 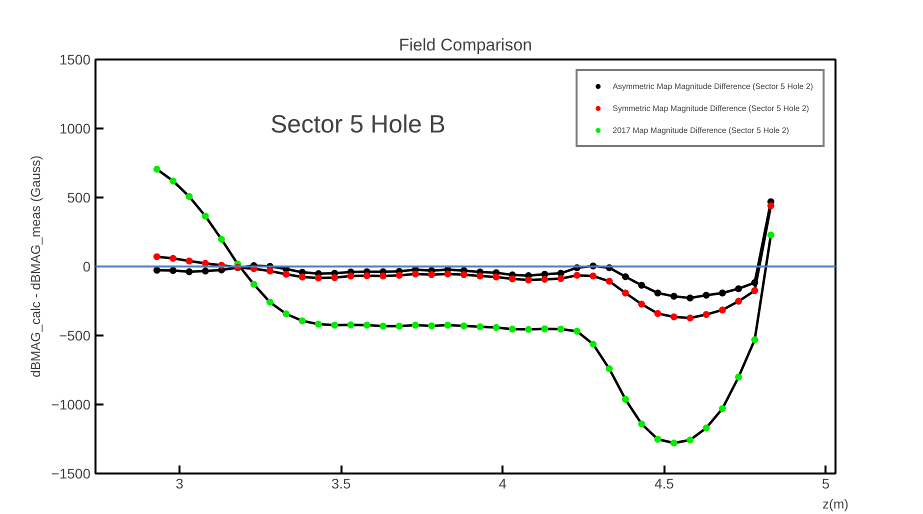 I want to click on x-tick-label: 3.5, so click(x=341, y=484).